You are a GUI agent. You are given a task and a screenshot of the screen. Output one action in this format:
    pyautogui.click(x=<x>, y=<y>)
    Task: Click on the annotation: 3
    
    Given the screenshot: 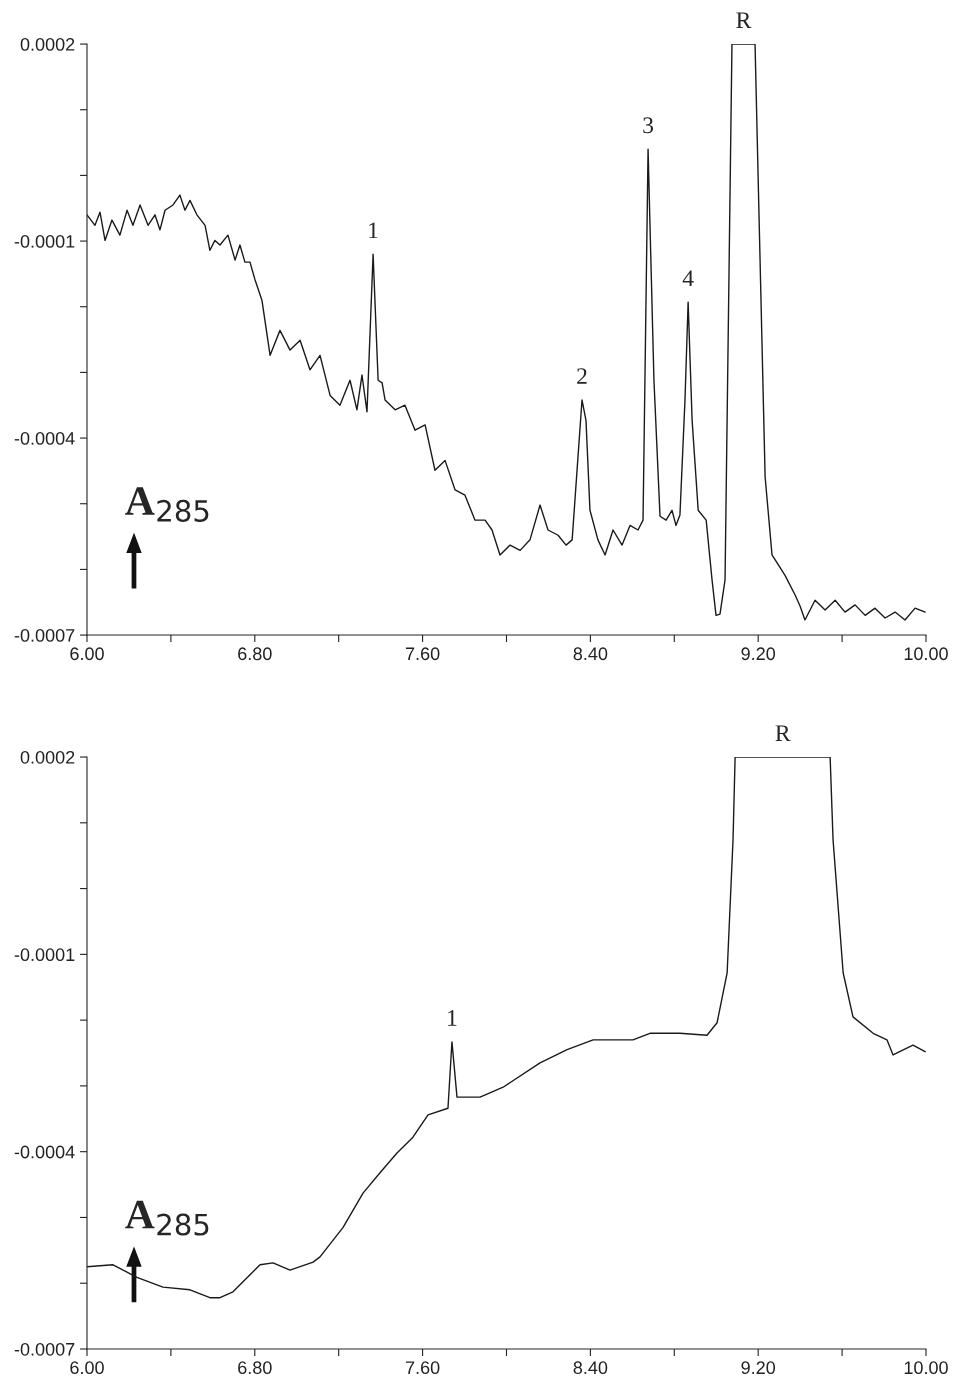 What is the action you would take?
    pyautogui.click(x=648, y=125)
    